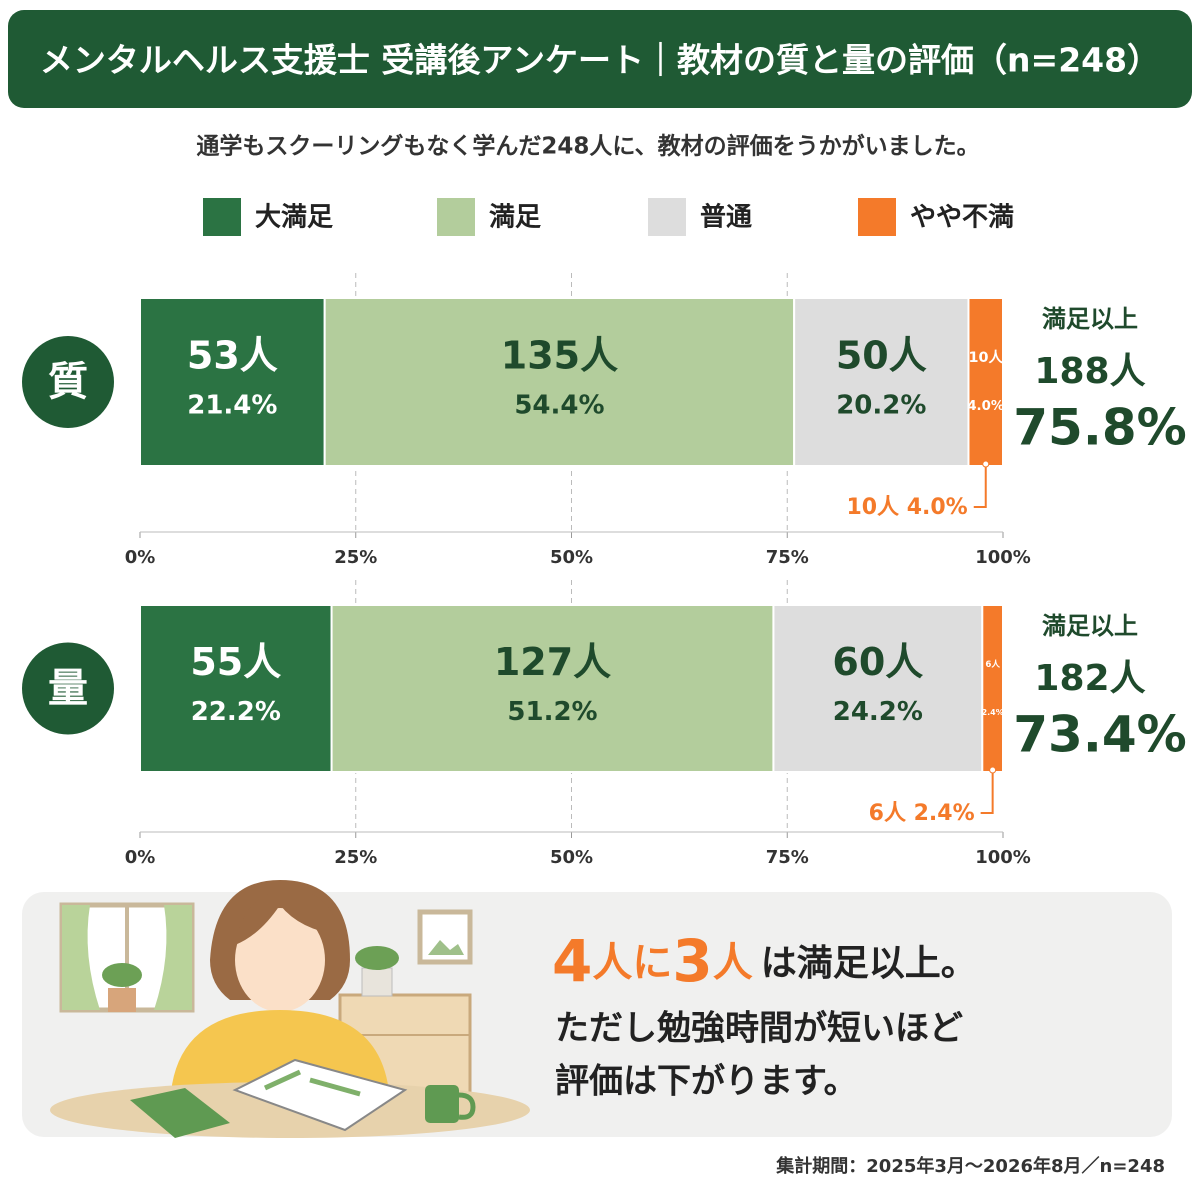 This screenshot has height=1200, width=1200. What do you see at coordinates (559, 406) in the screenshot?
I see `value-label: 54.4%` at bounding box center [559, 406].